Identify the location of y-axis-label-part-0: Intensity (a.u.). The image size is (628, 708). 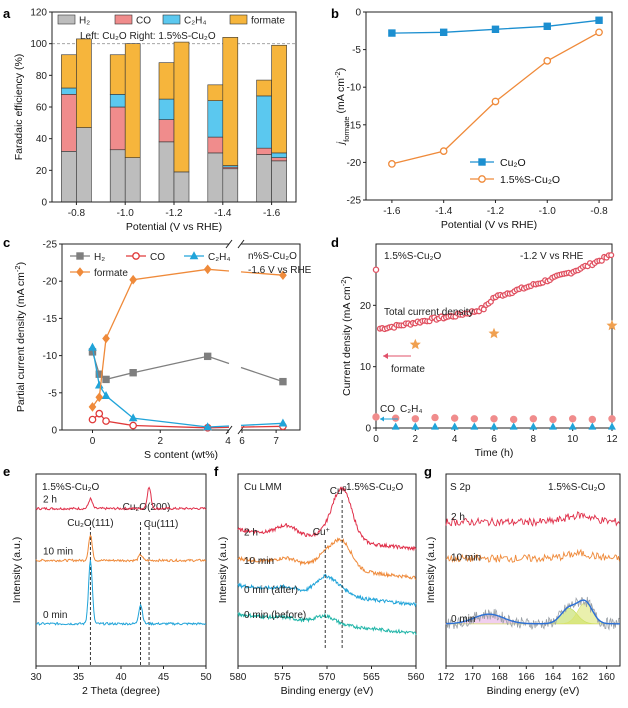
(17, 570).